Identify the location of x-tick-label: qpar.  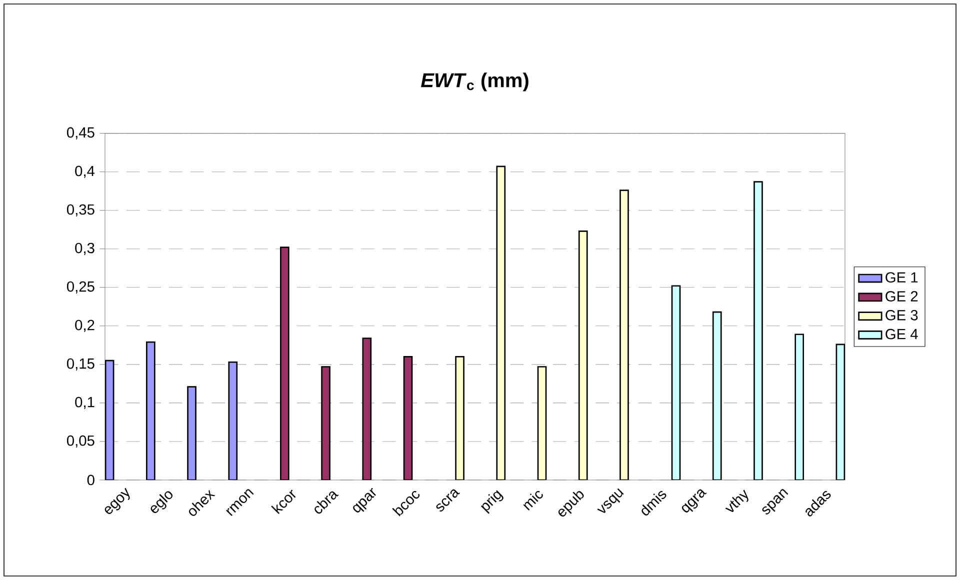
(364, 500).